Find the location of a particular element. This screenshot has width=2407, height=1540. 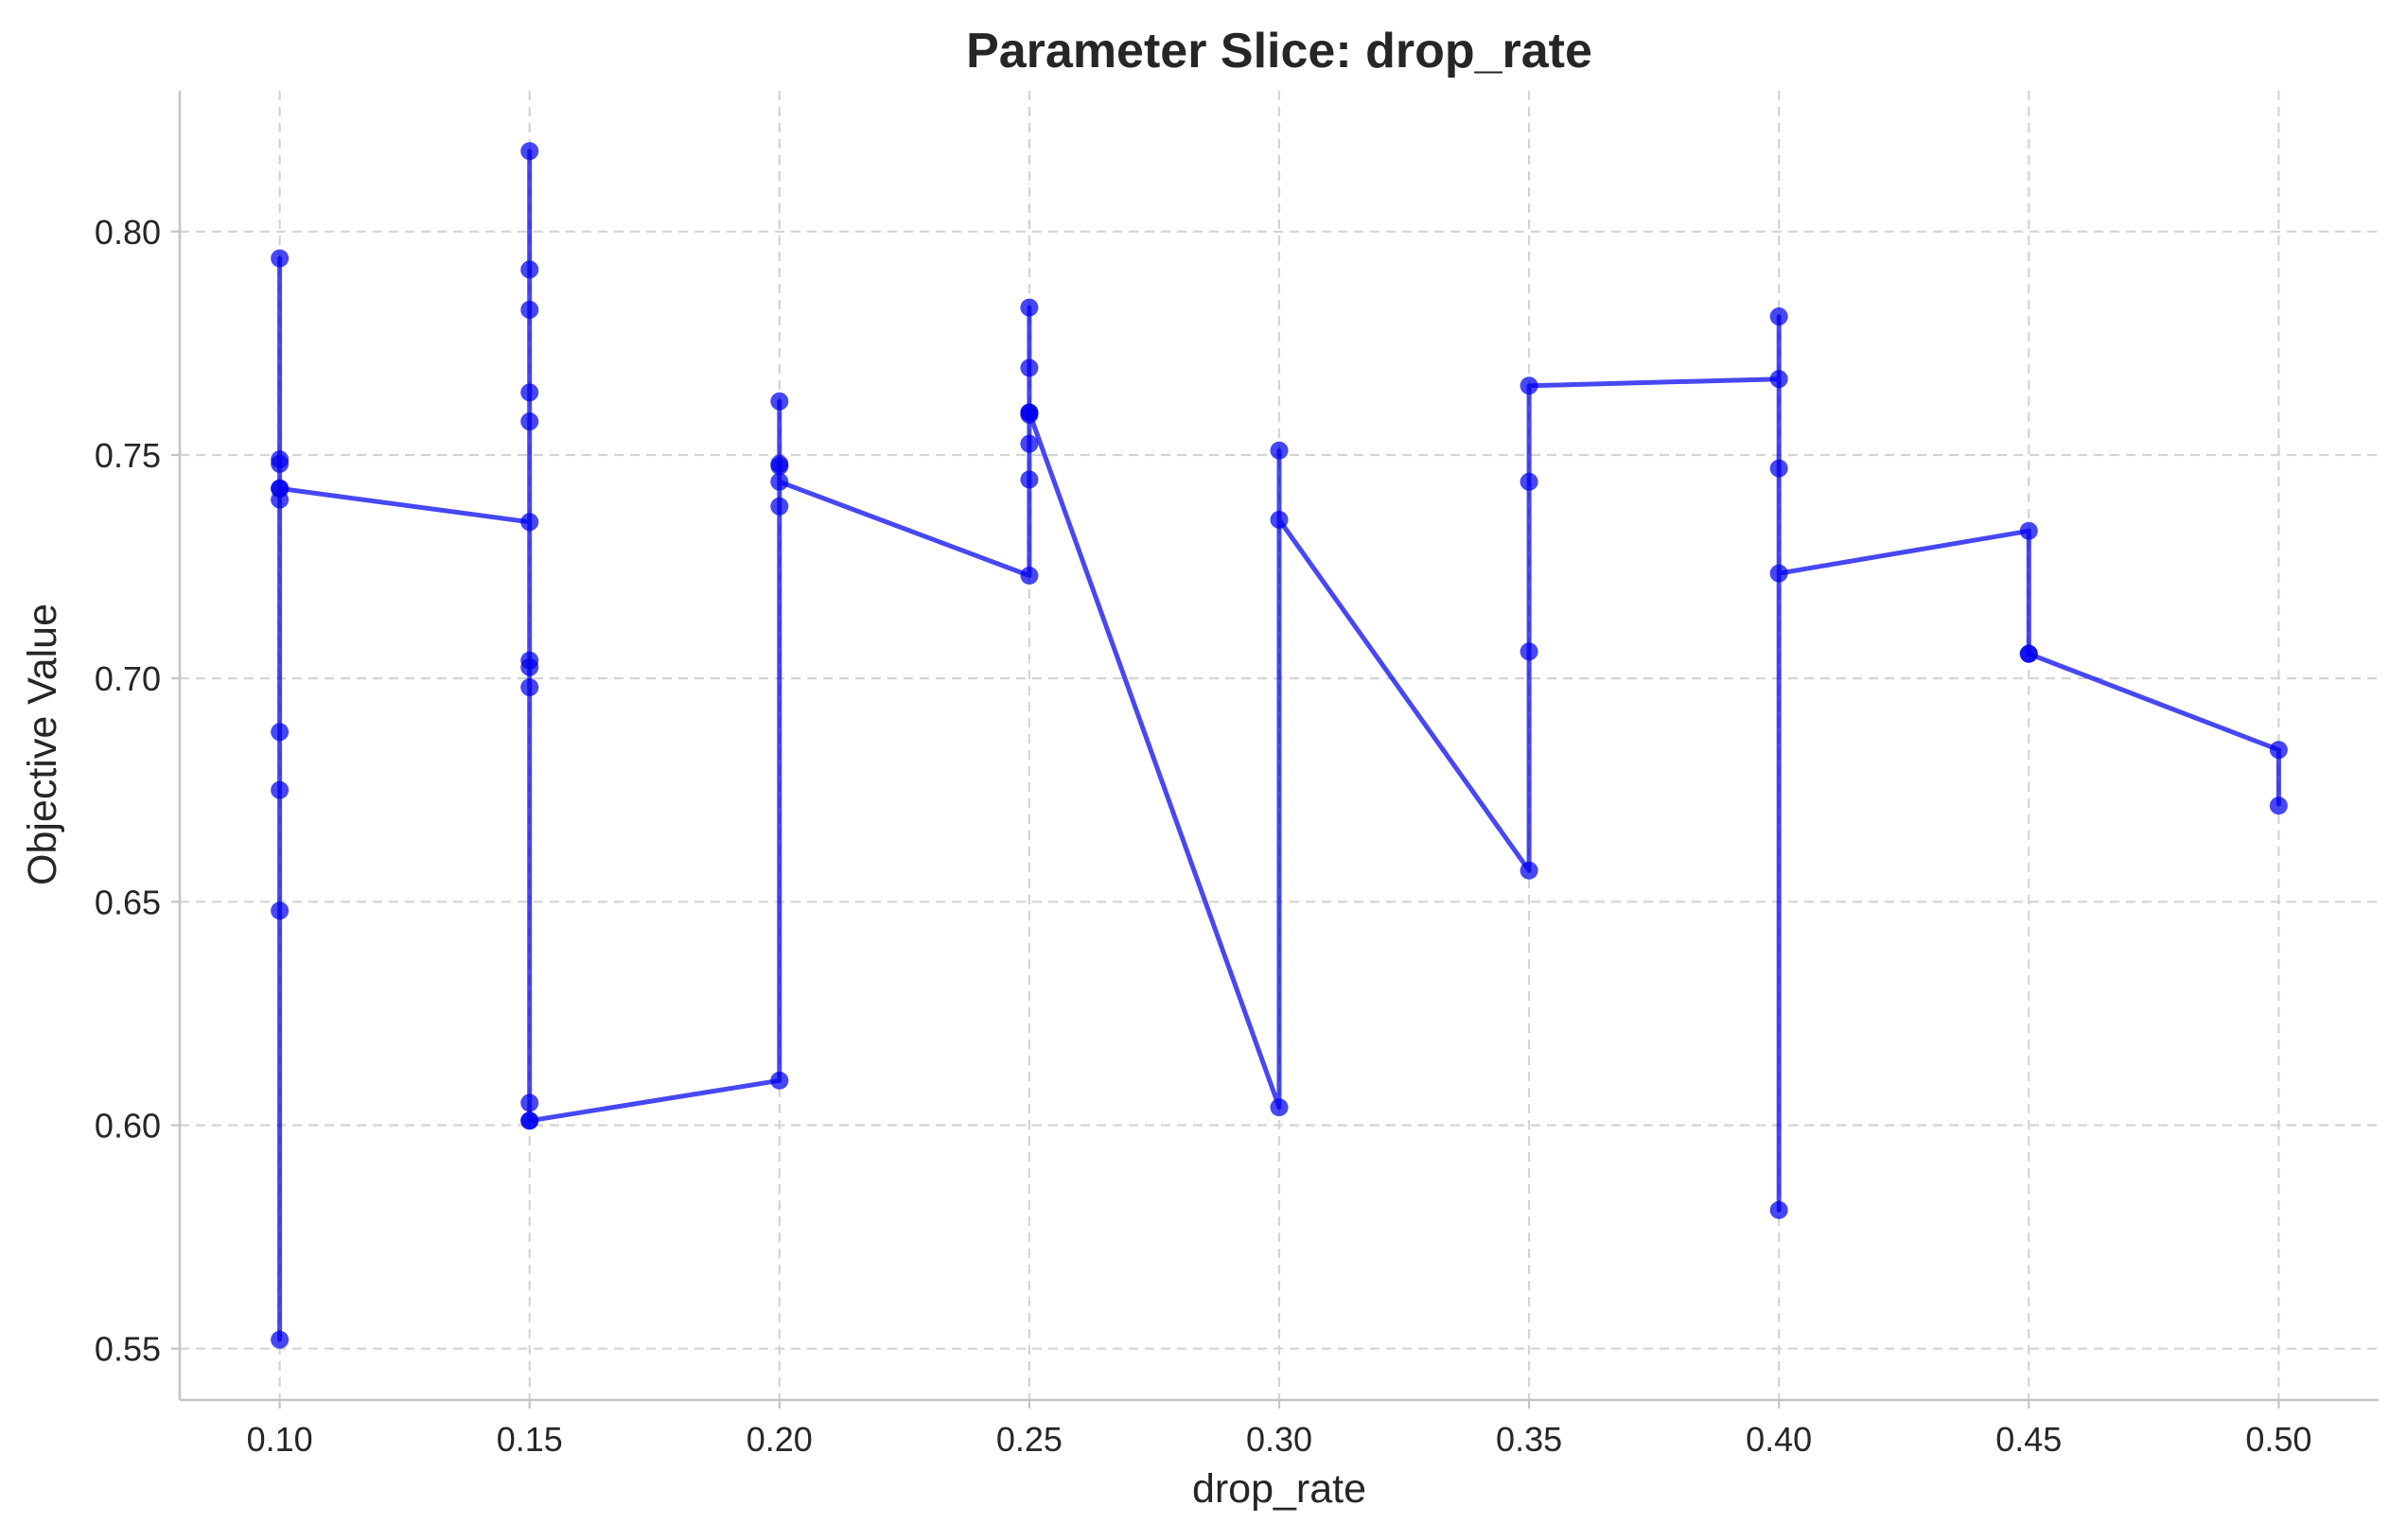

chart-title: Parameter Slice: drop_rate is located at coordinates (1279, 51).